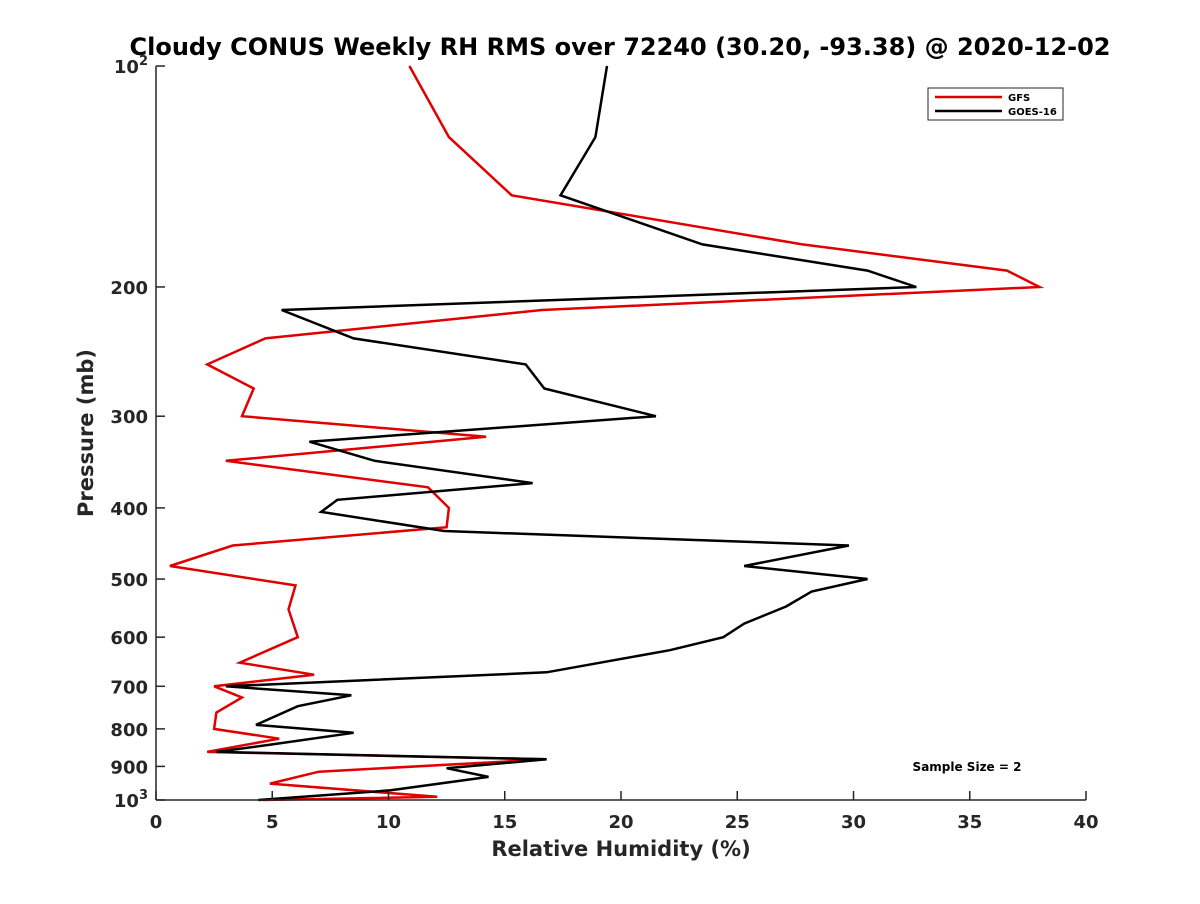 The width and height of the screenshot is (1200, 904). What do you see at coordinates (129, 767) in the screenshot?
I see `y-tick-label: 900` at bounding box center [129, 767].